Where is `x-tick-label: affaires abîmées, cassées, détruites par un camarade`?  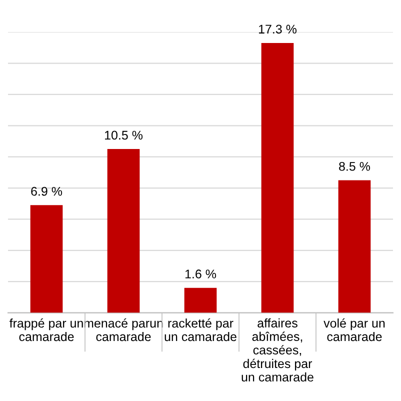 x-tick-label: affaires abîmées, cassées, détruites par un camarade is located at coordinates (278, 350).